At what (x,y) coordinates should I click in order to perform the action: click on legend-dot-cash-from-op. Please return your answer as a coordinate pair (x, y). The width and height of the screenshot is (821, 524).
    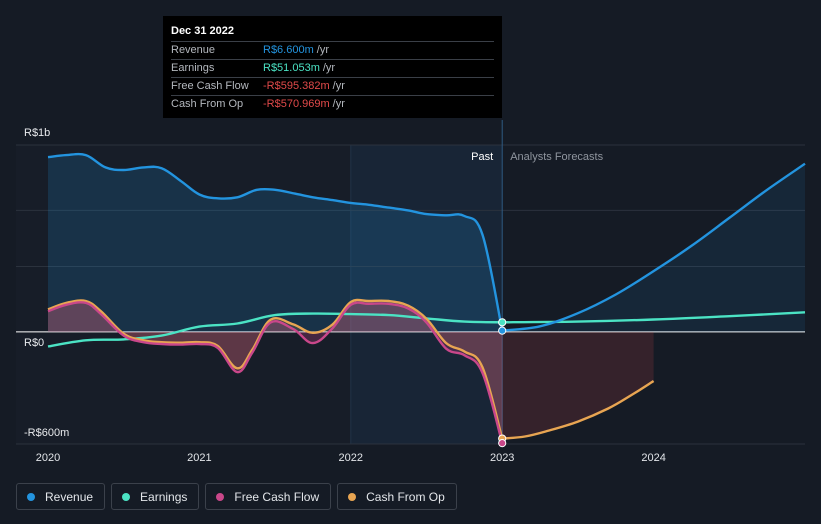
    Looking at the image, I should click on (352, 496).